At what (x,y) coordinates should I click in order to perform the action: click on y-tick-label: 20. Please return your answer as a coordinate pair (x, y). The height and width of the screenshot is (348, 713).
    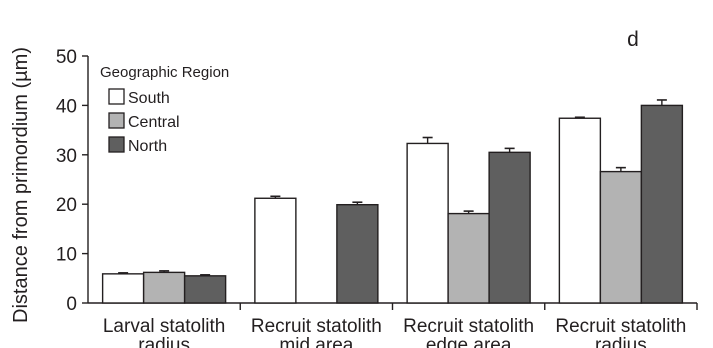
    Looking at the image, I should click on (66, 205).